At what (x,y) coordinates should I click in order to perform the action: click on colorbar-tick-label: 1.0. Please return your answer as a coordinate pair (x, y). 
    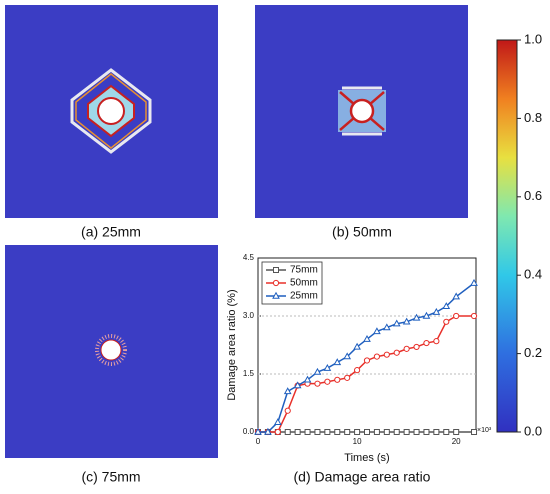
    Looking at the image, I should click on (533, 38).